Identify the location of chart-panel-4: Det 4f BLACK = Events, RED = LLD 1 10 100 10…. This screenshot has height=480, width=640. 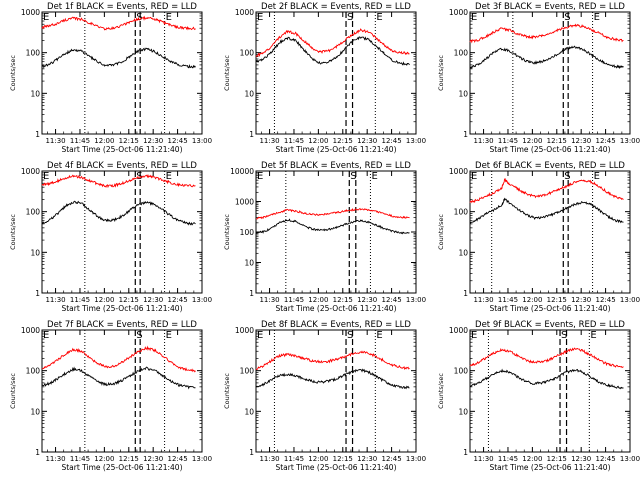
(110, 237).